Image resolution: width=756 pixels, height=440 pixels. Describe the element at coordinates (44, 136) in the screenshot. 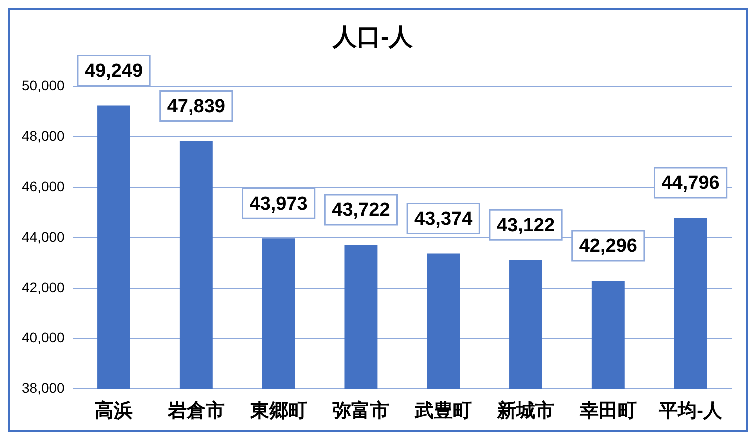

I see `y-tick-label: 48,000` at that location.